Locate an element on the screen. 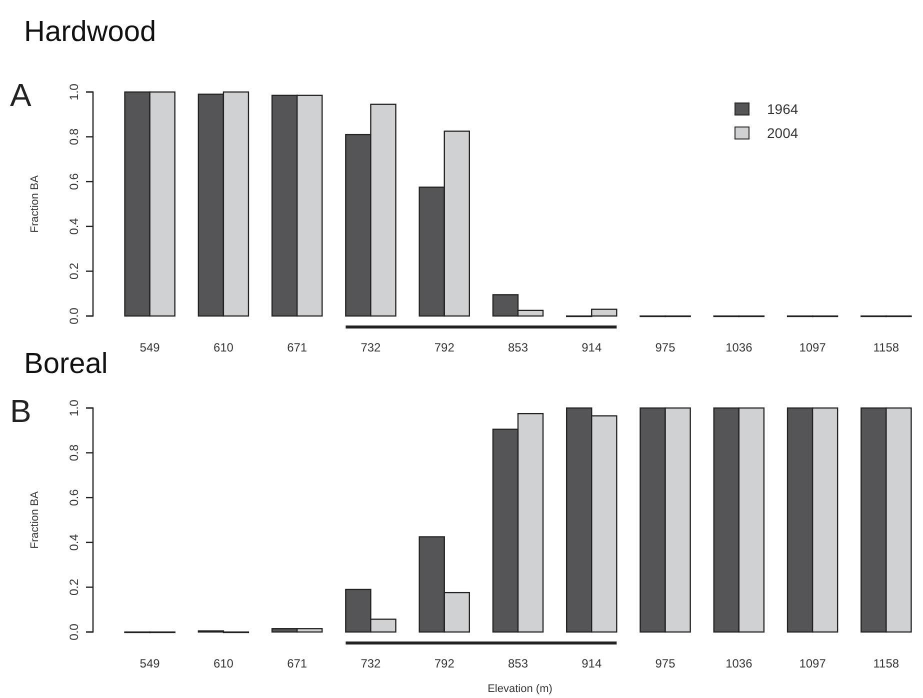  x-axis-title: Elevation (m) is located at coordinates (520, 689).